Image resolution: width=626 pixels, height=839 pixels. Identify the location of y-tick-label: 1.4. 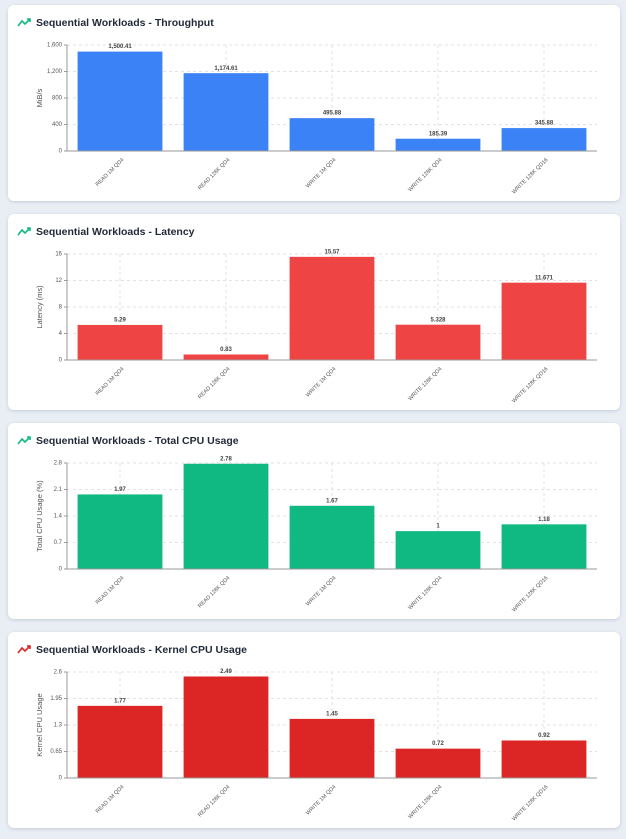
(58, 517).